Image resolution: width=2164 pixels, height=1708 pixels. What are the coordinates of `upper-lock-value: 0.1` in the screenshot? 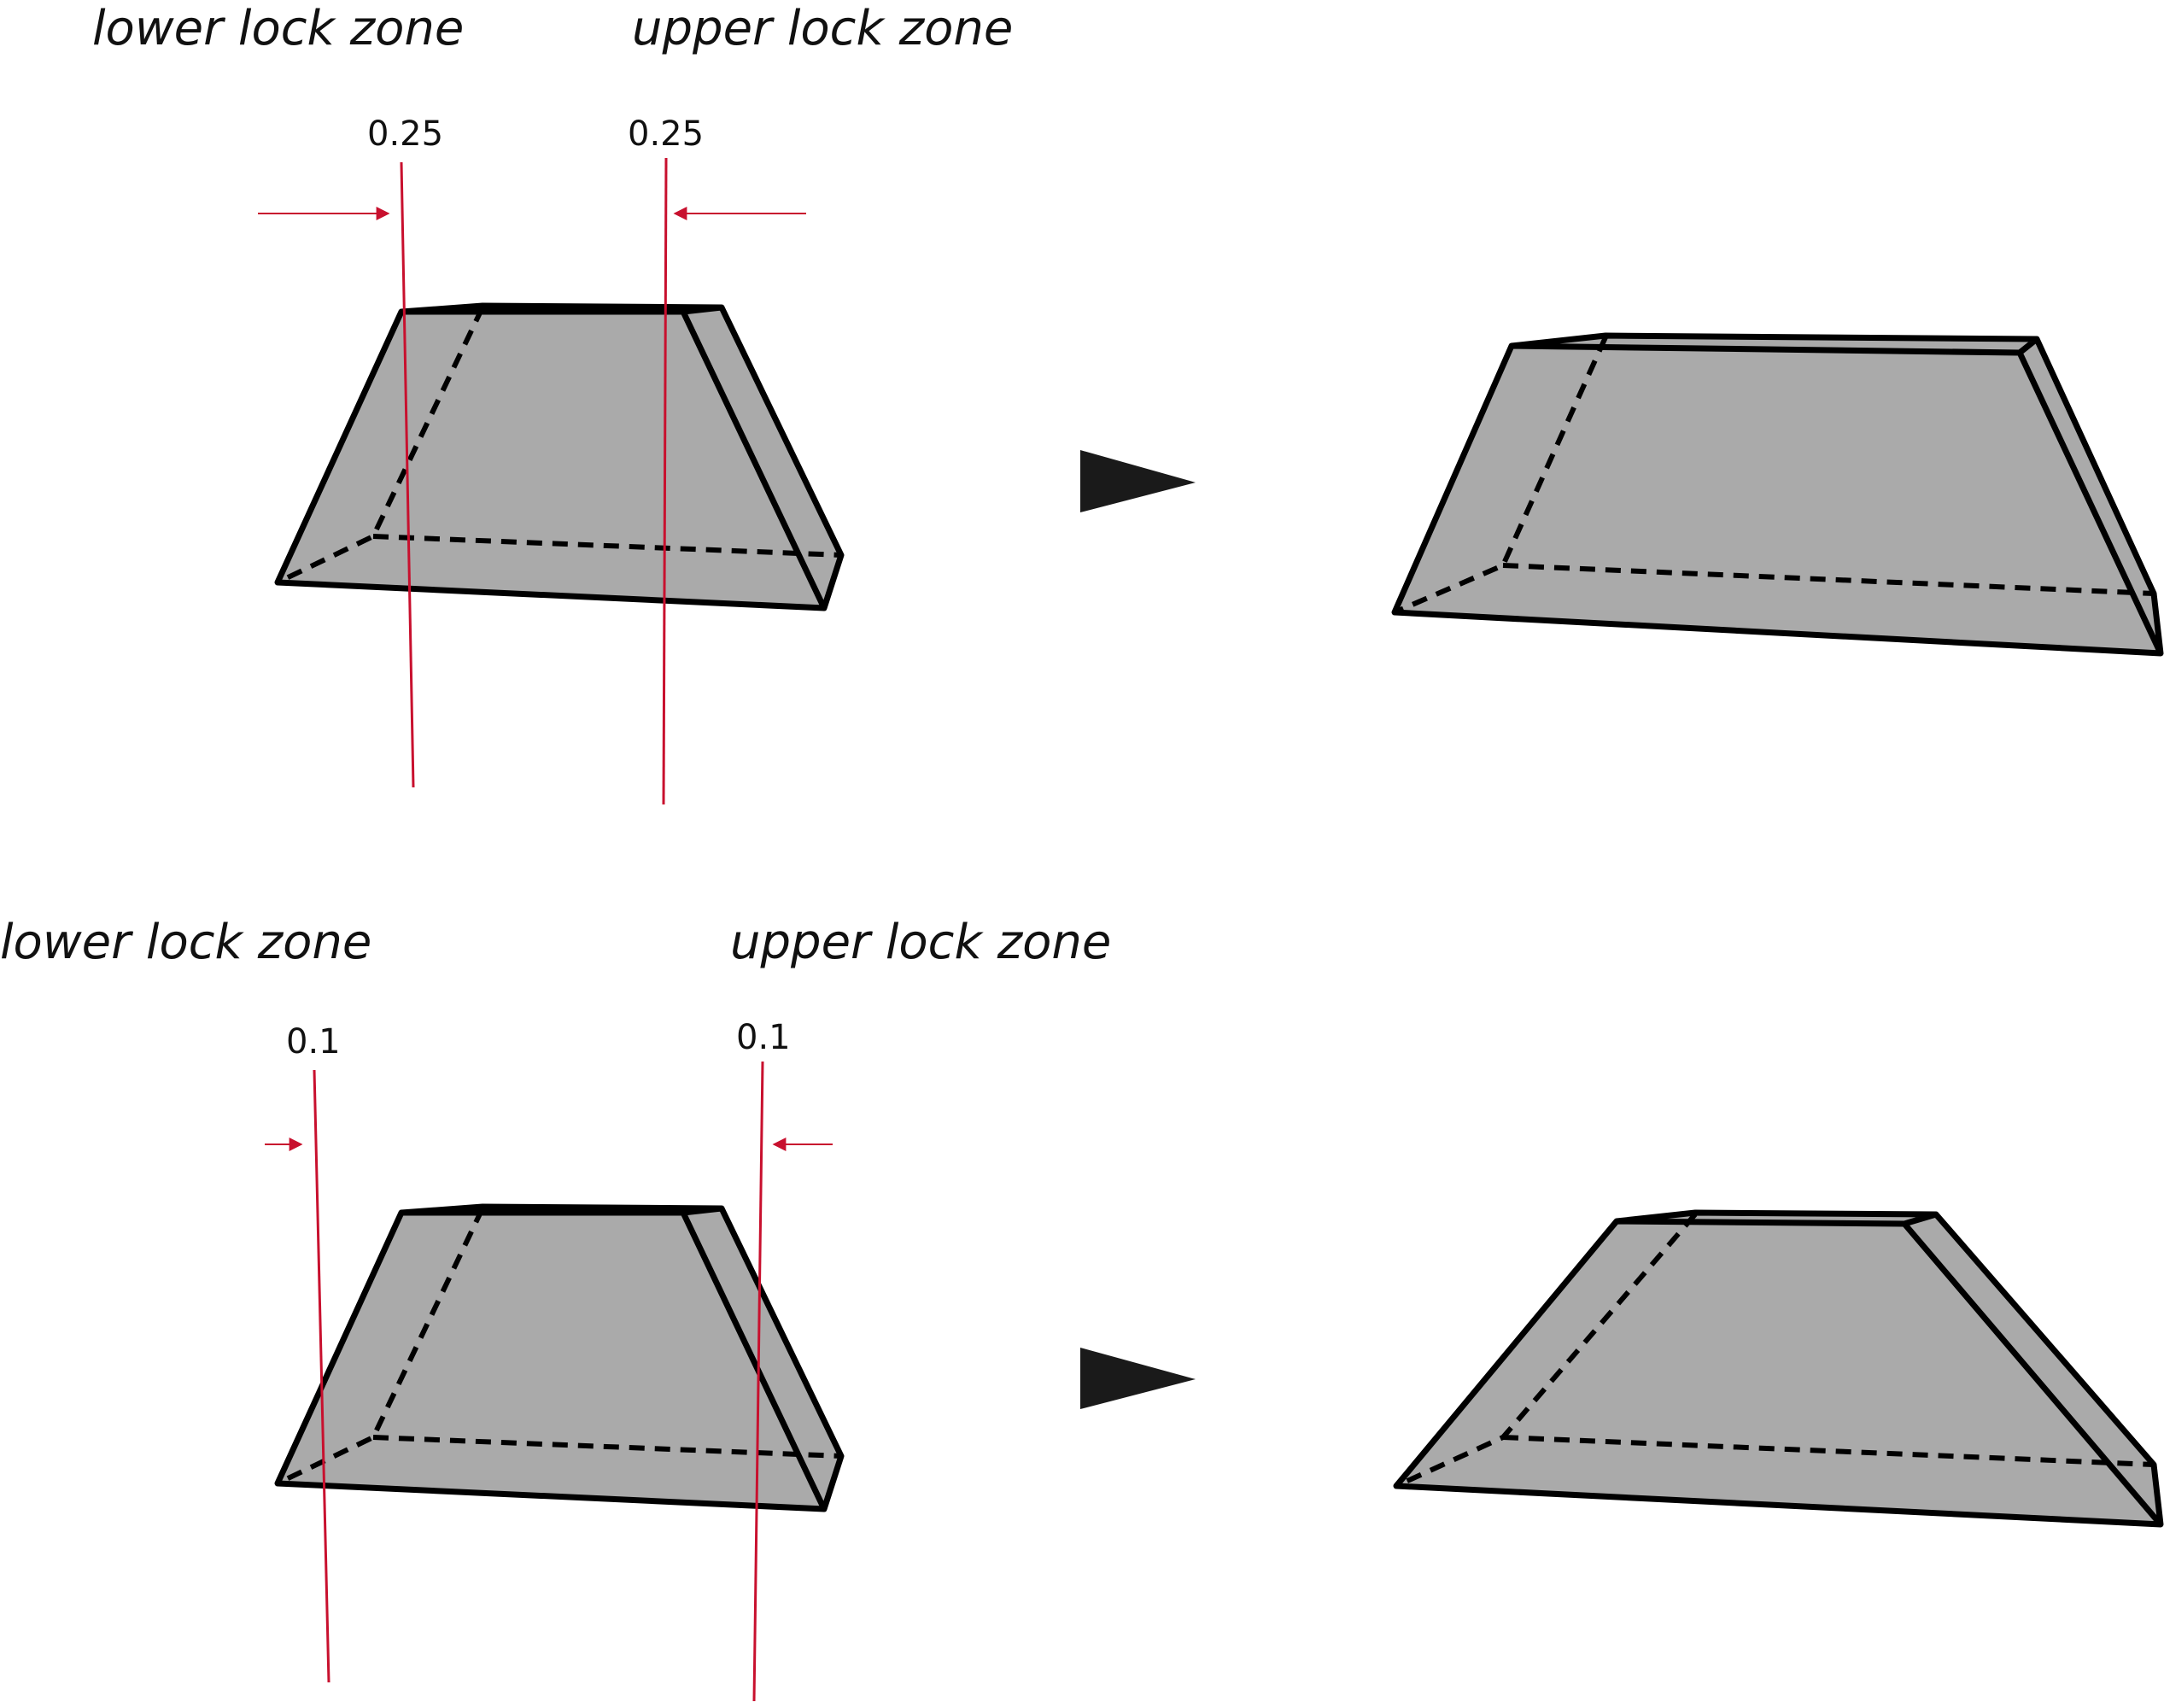 It's located at (763, 1037).